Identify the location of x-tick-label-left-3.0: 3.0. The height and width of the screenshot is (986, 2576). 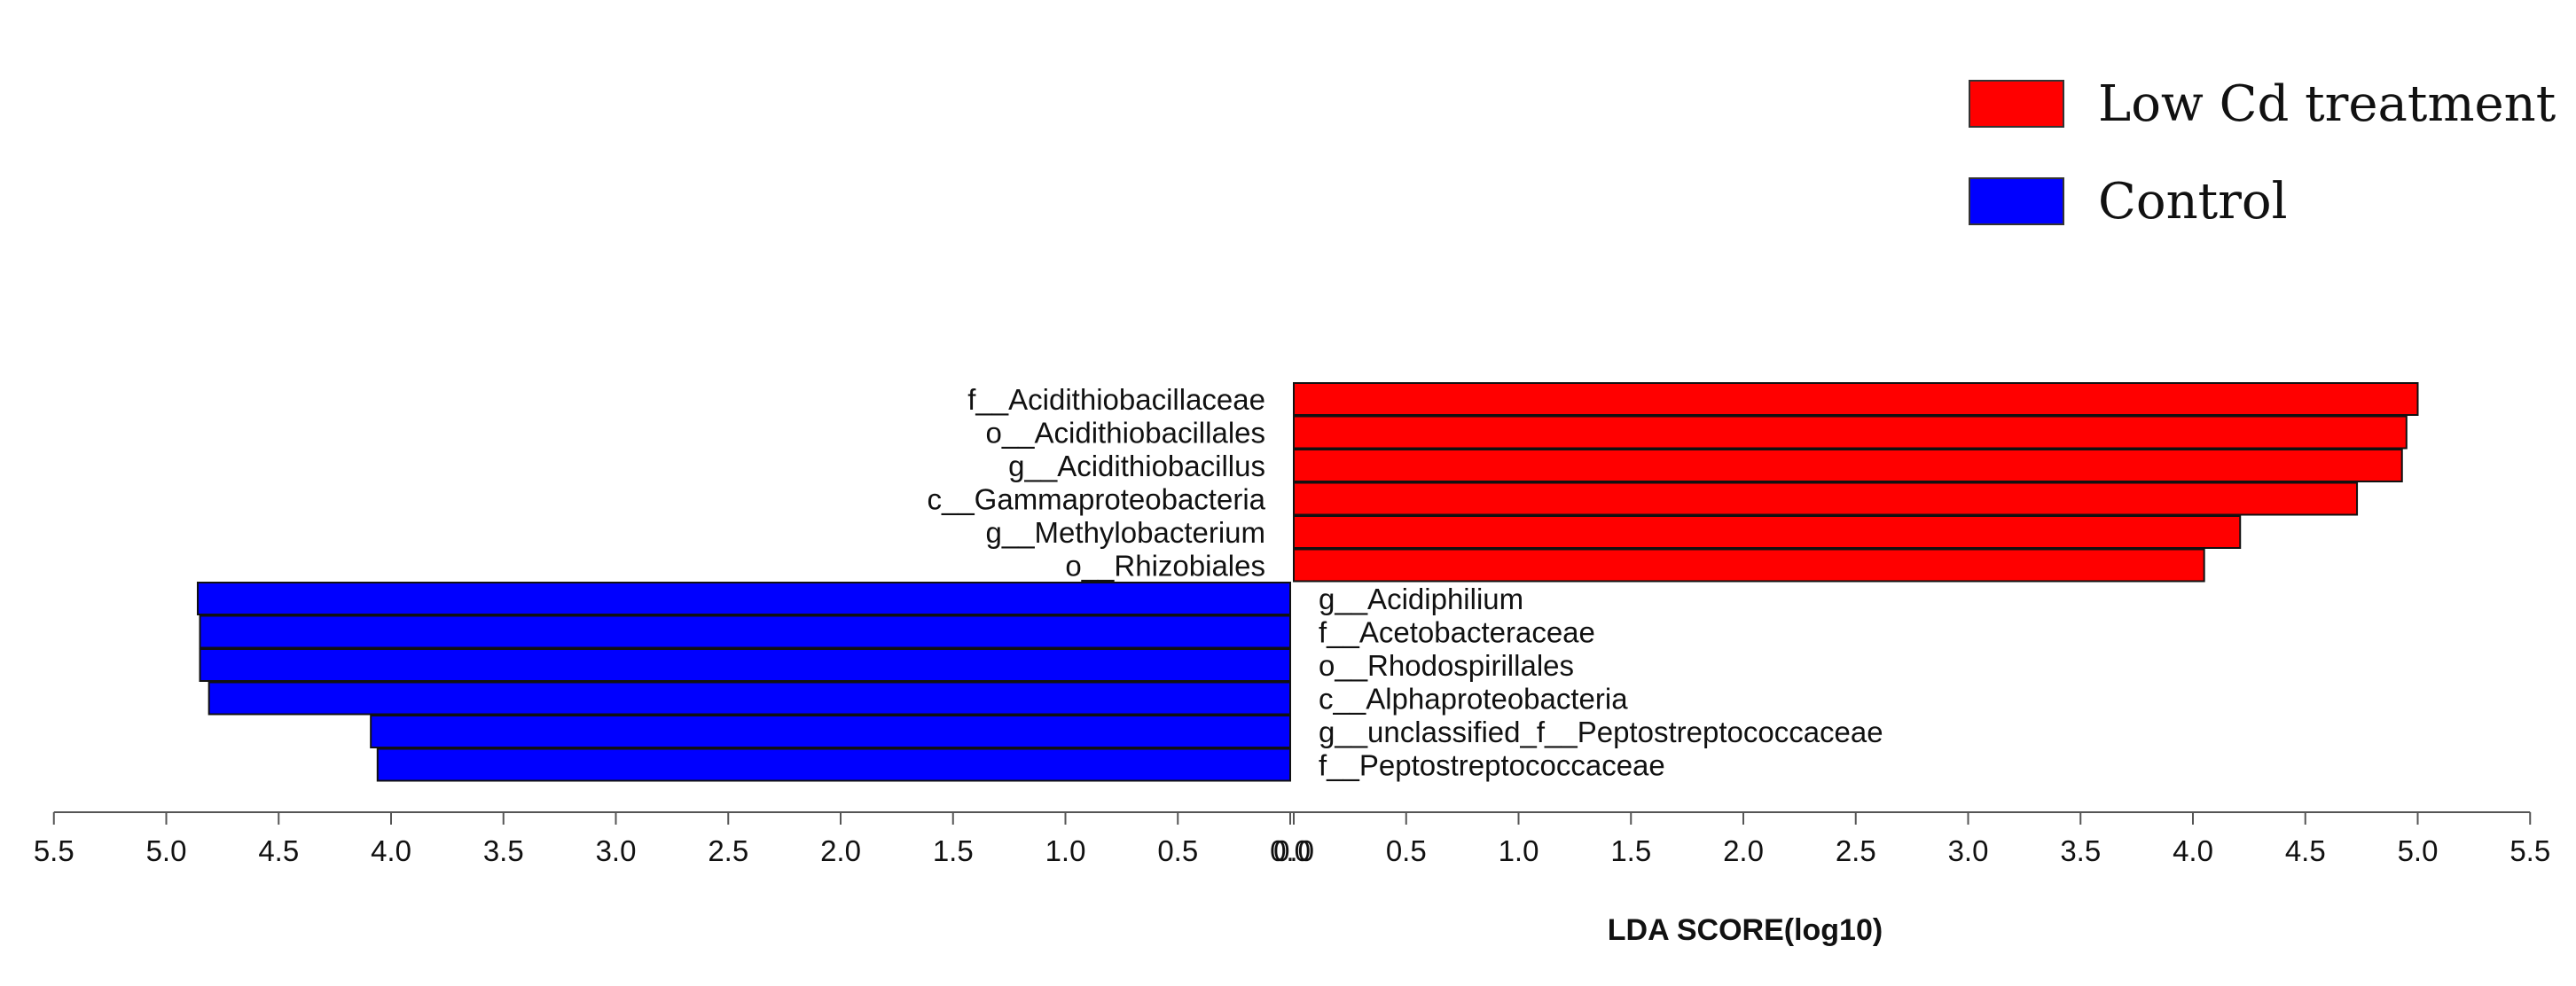
(616, 850).